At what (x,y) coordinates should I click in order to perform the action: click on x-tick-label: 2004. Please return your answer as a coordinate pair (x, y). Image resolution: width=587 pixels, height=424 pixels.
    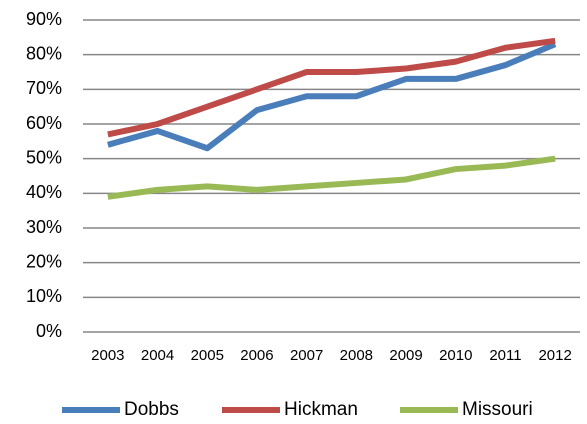
    Looking at the image, I should click on (157, 355).